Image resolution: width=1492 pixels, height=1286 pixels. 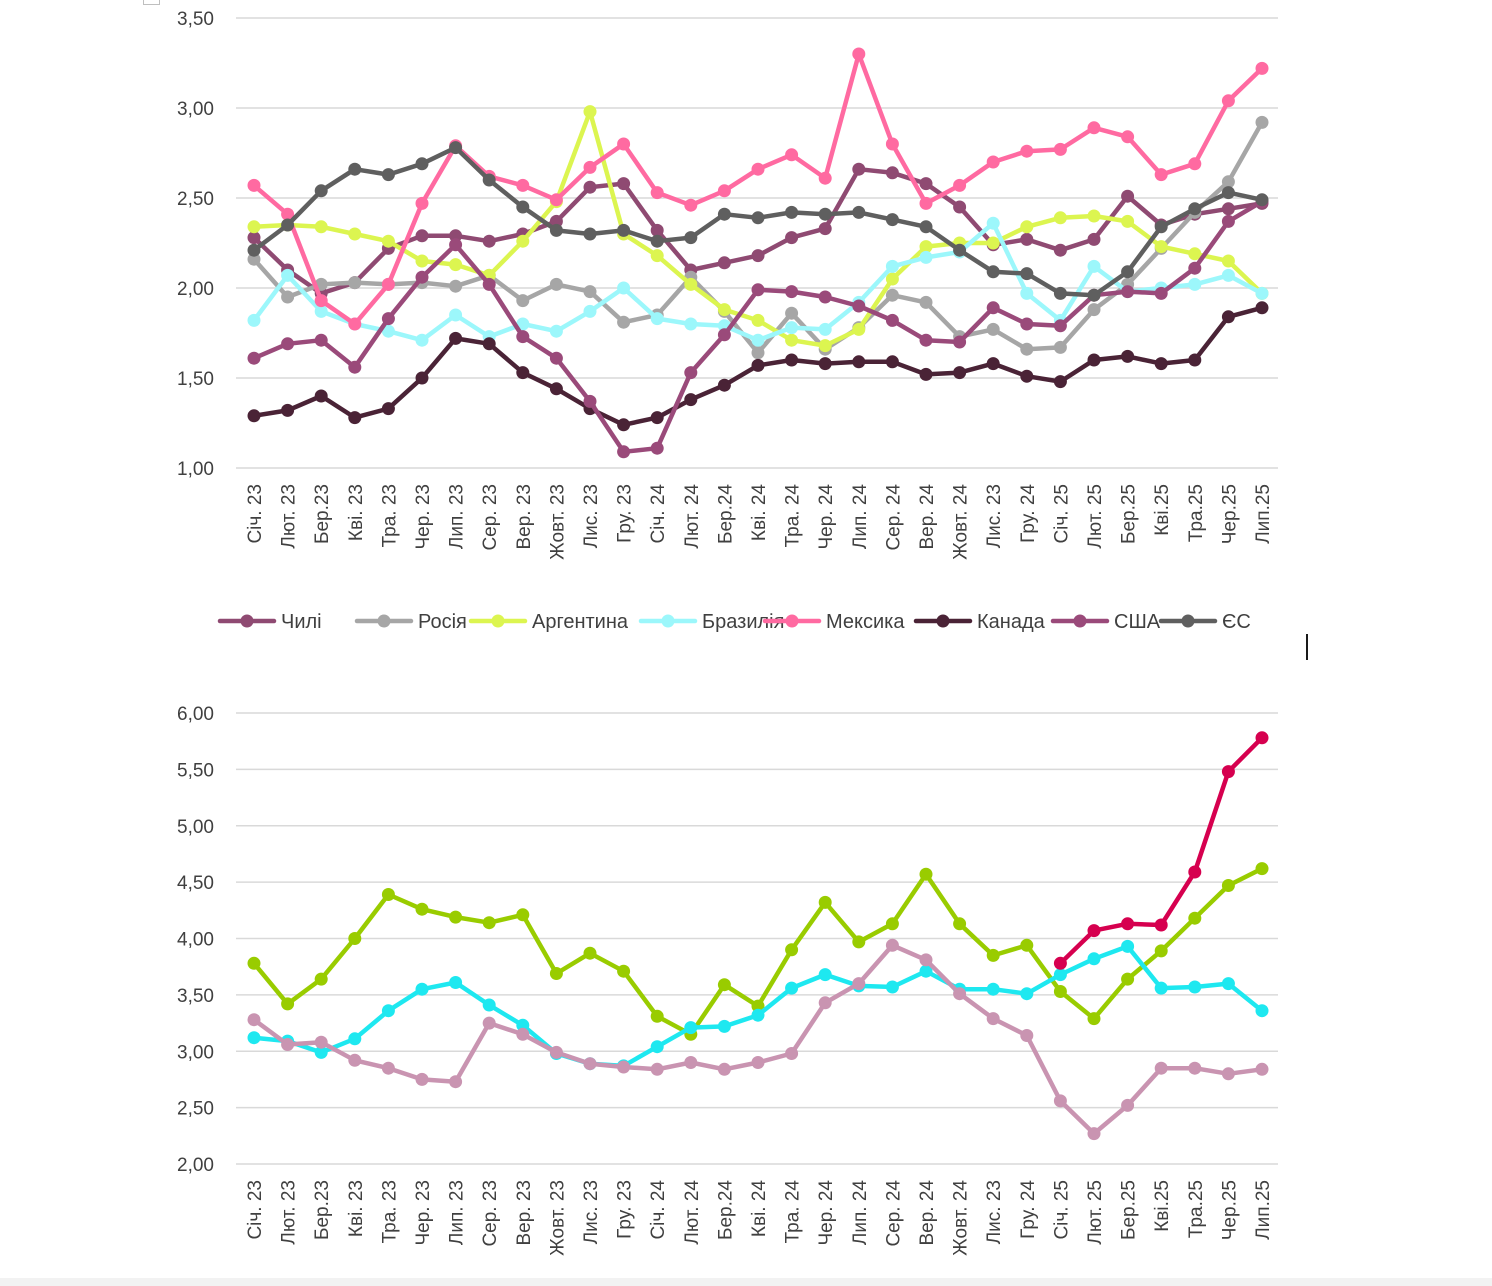 What do you see at coordinates (758, 1039) in the screenshot?
I see `bottom-chart-series-line` at bounding box center [758, 1039].